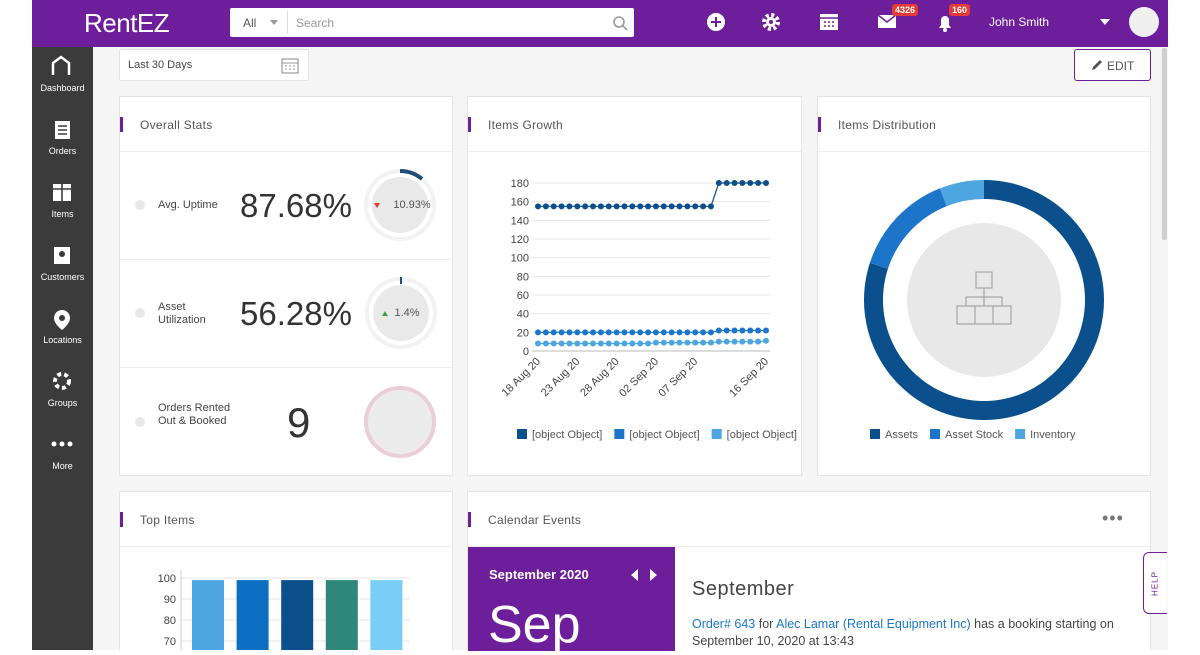 This screenshot has height=655, width=1200. I want to click on stat-change: 1.4%, so click(407, 313).